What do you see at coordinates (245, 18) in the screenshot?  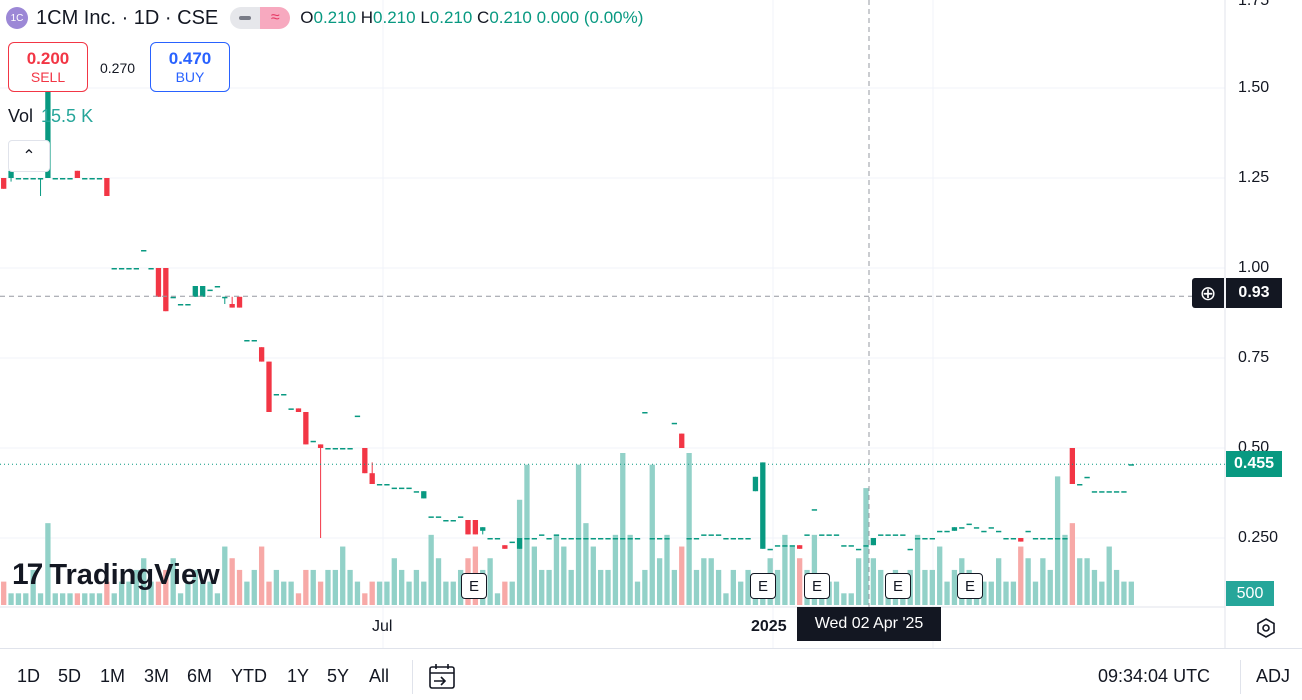 I see `minimize-icon` at bounding box center [245, 18].